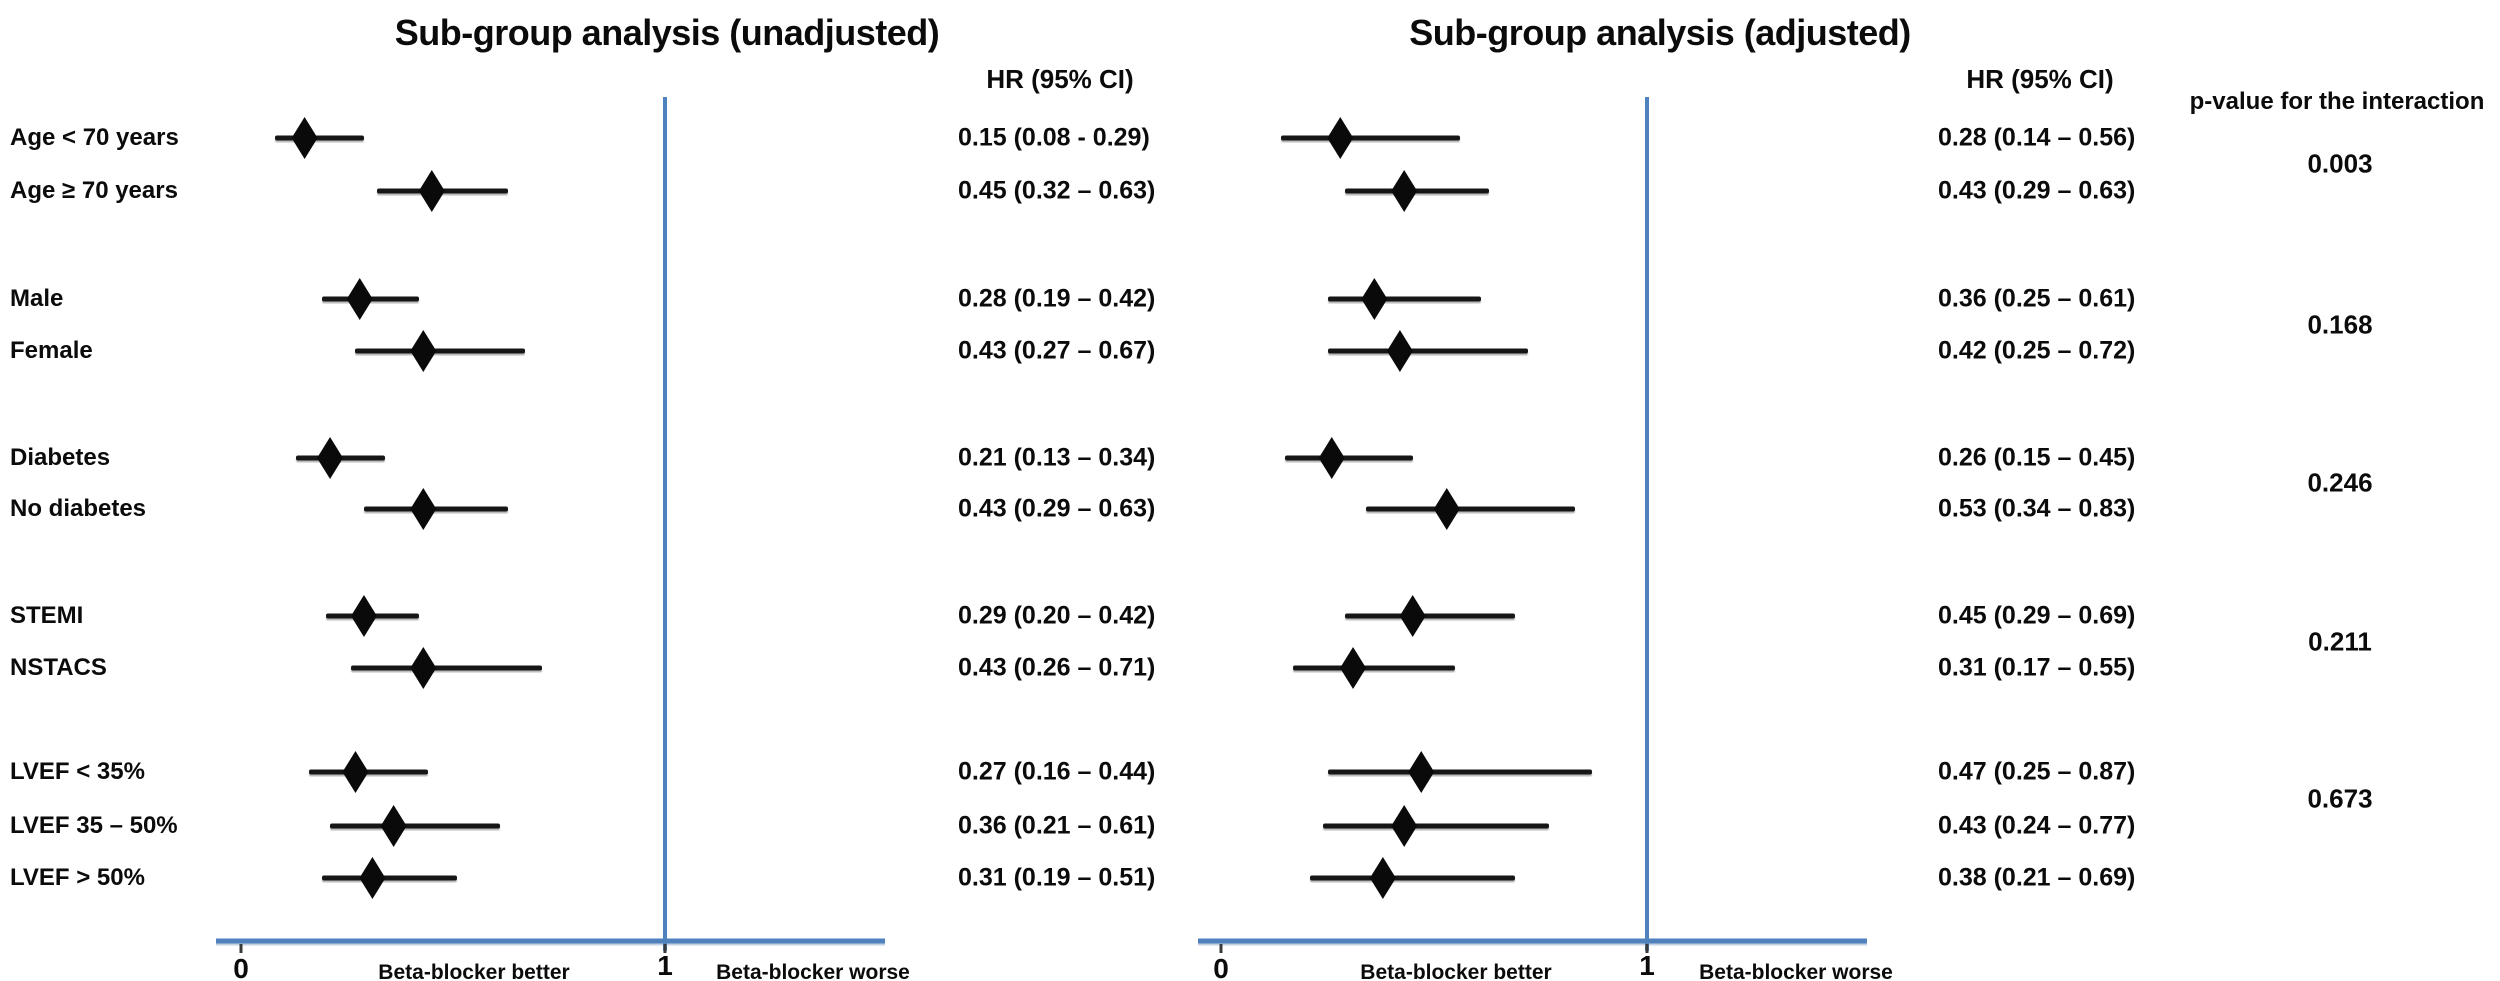  What do you see at coordinates (94, 137) in the screenshot?
I see `row-label-age: Age < 70 years` at bounding box center [94, 137].